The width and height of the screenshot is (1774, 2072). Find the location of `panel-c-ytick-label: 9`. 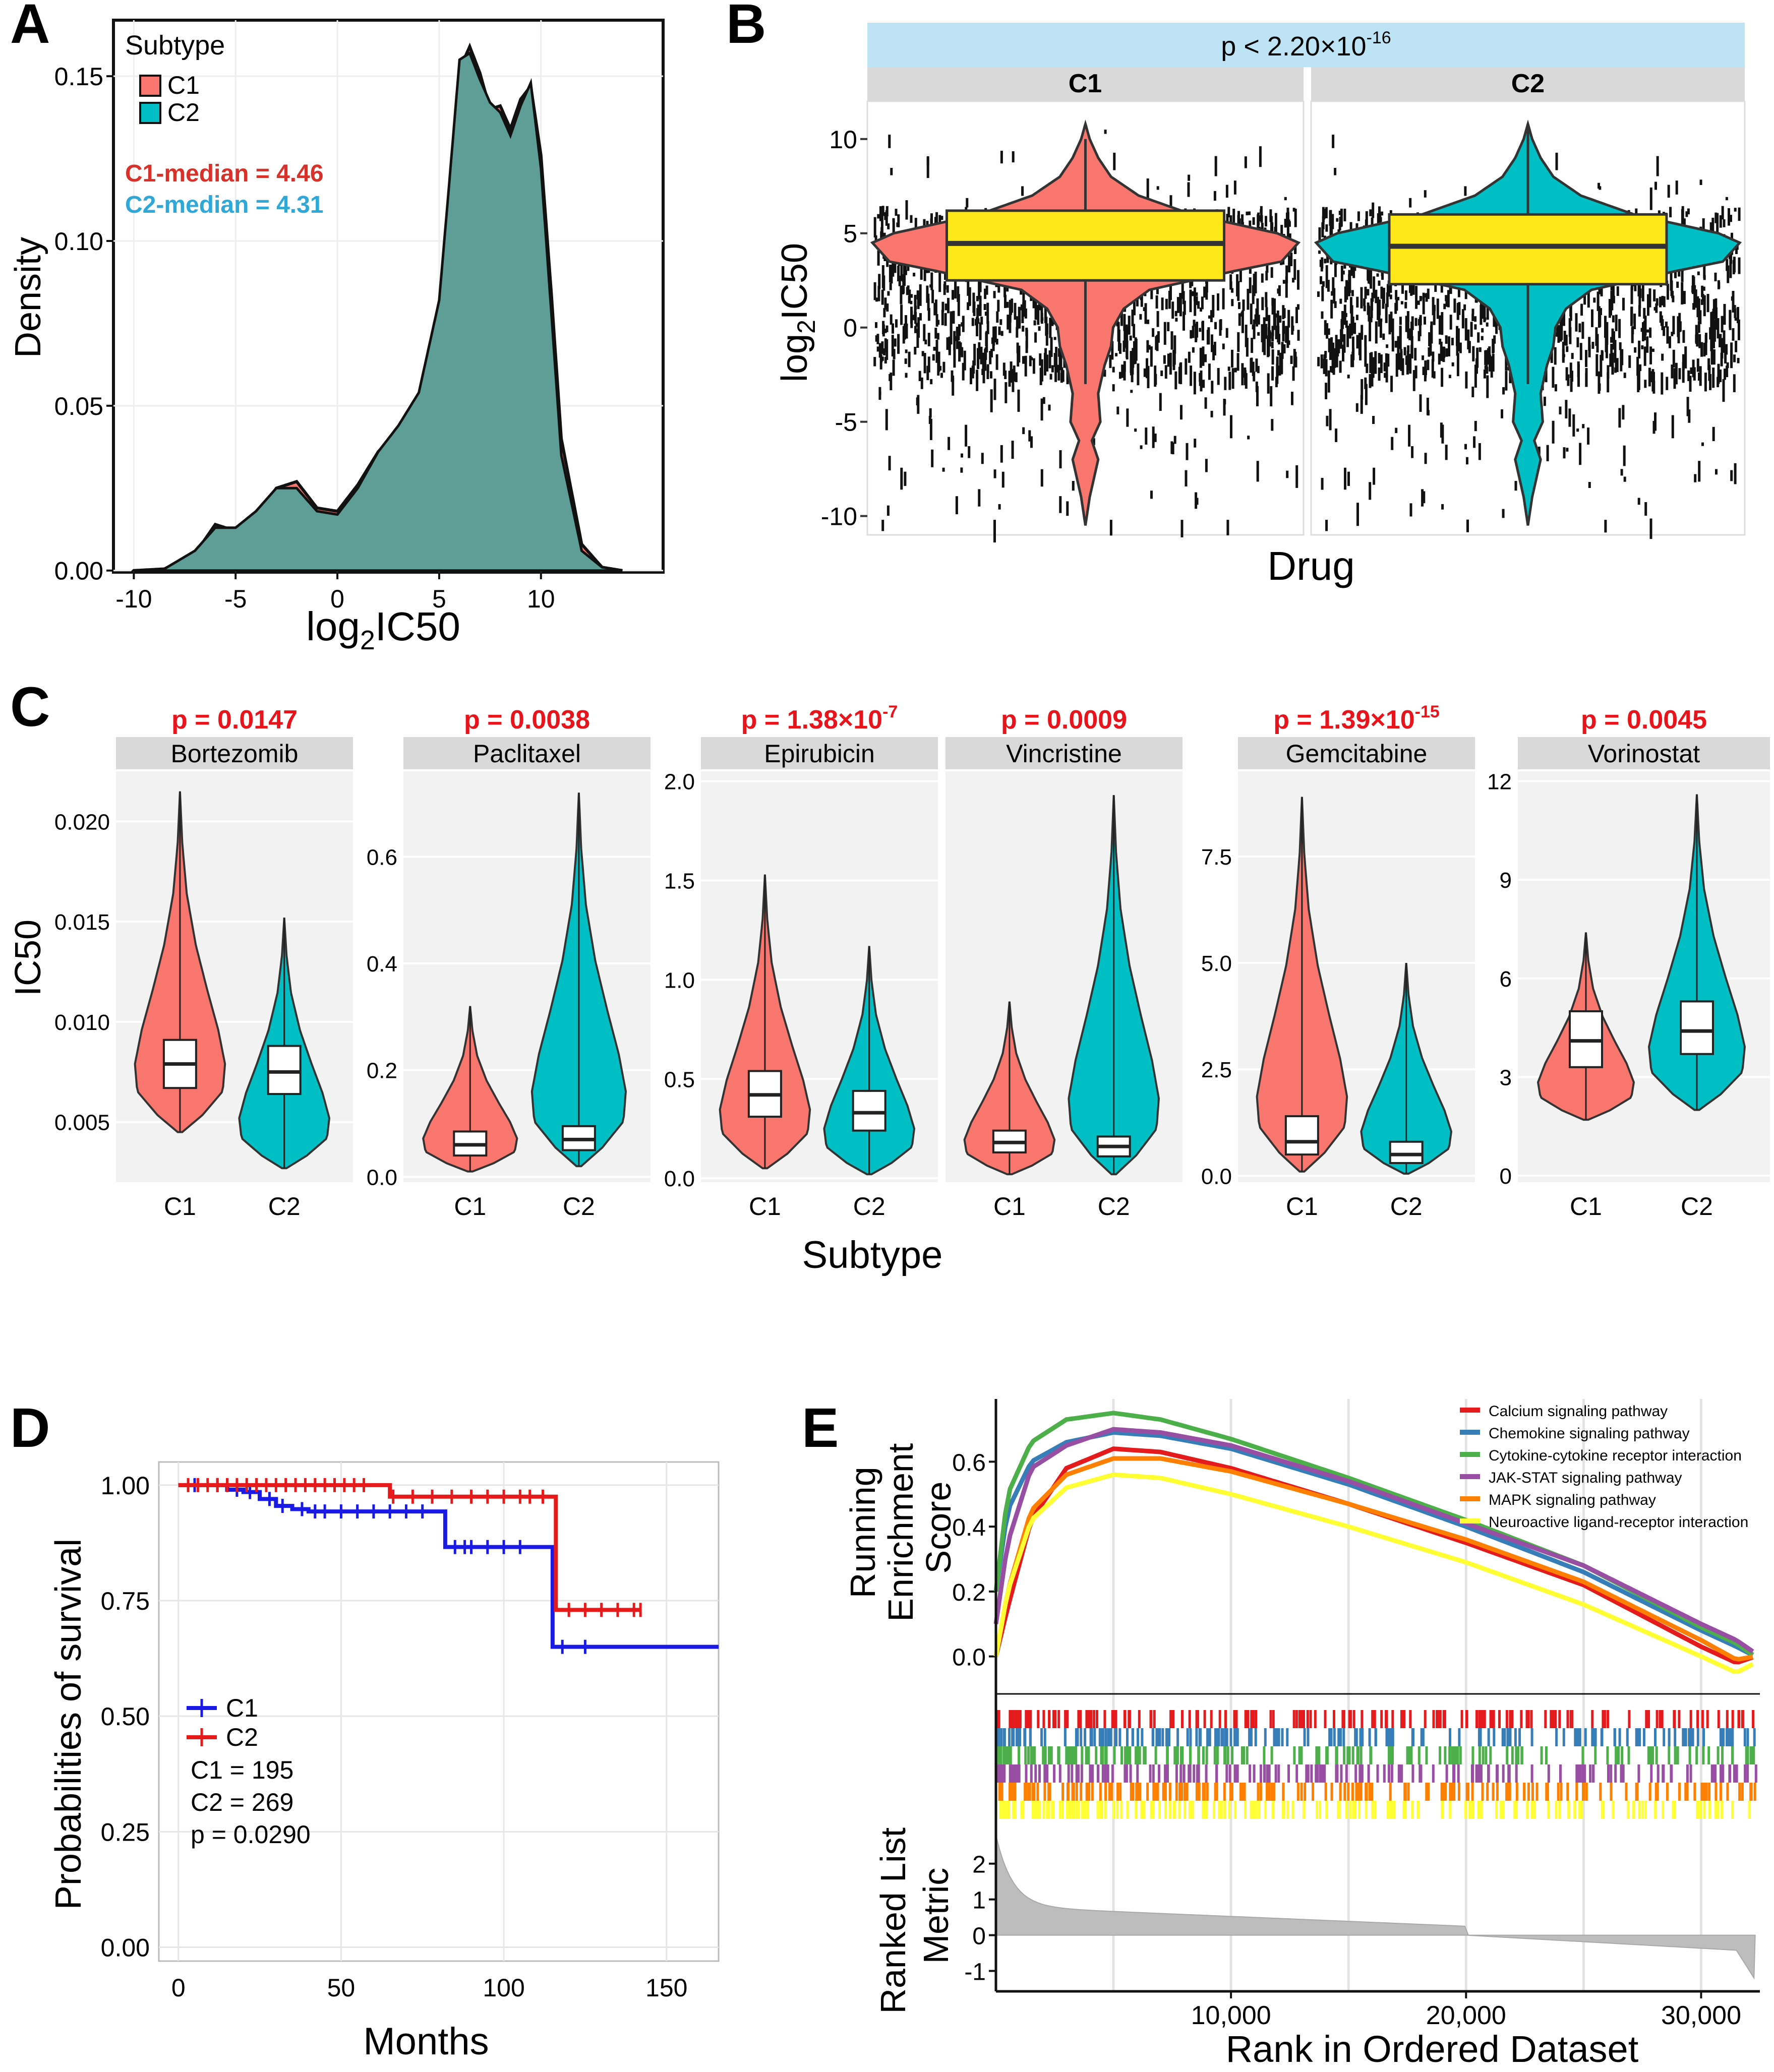

panel-c-ytick-label: 9 is located at coordinates (1506, 881).